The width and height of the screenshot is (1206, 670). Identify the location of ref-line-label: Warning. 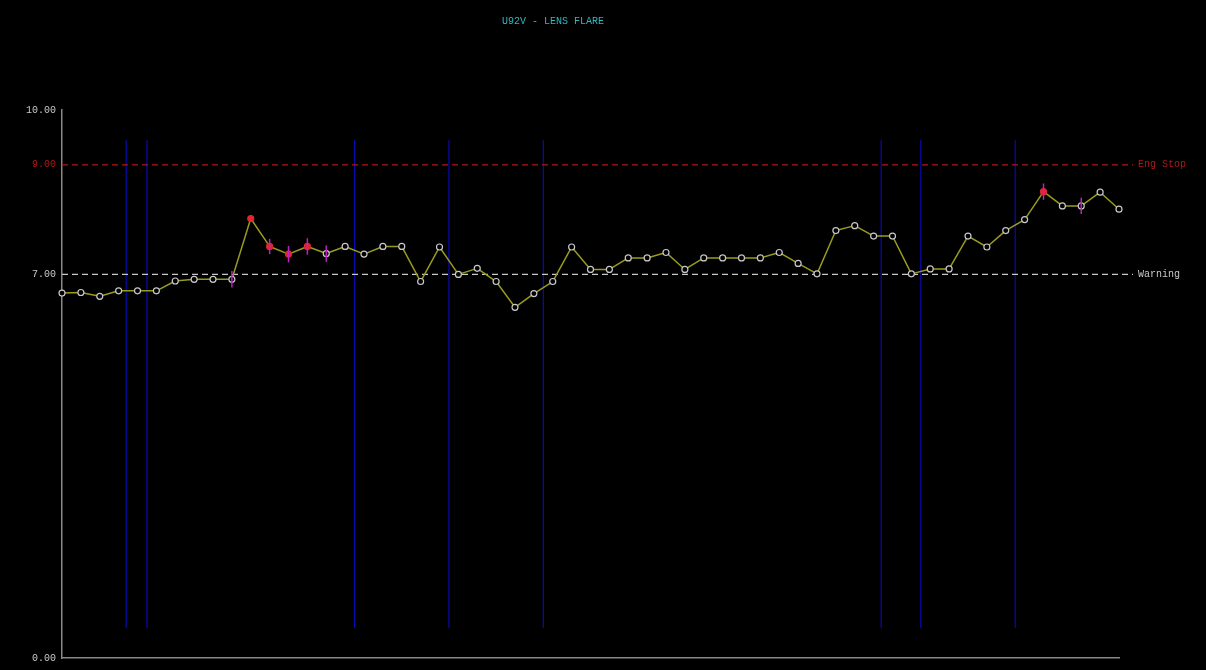
(1159, 275).